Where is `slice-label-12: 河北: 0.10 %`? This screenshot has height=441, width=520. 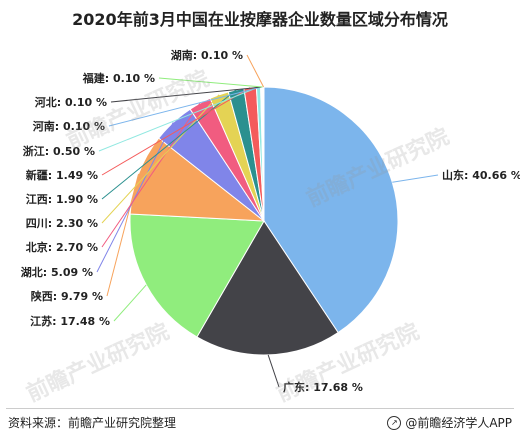
slice-label-12: 河北: 0.10 % is located at coordinates (71, 102).